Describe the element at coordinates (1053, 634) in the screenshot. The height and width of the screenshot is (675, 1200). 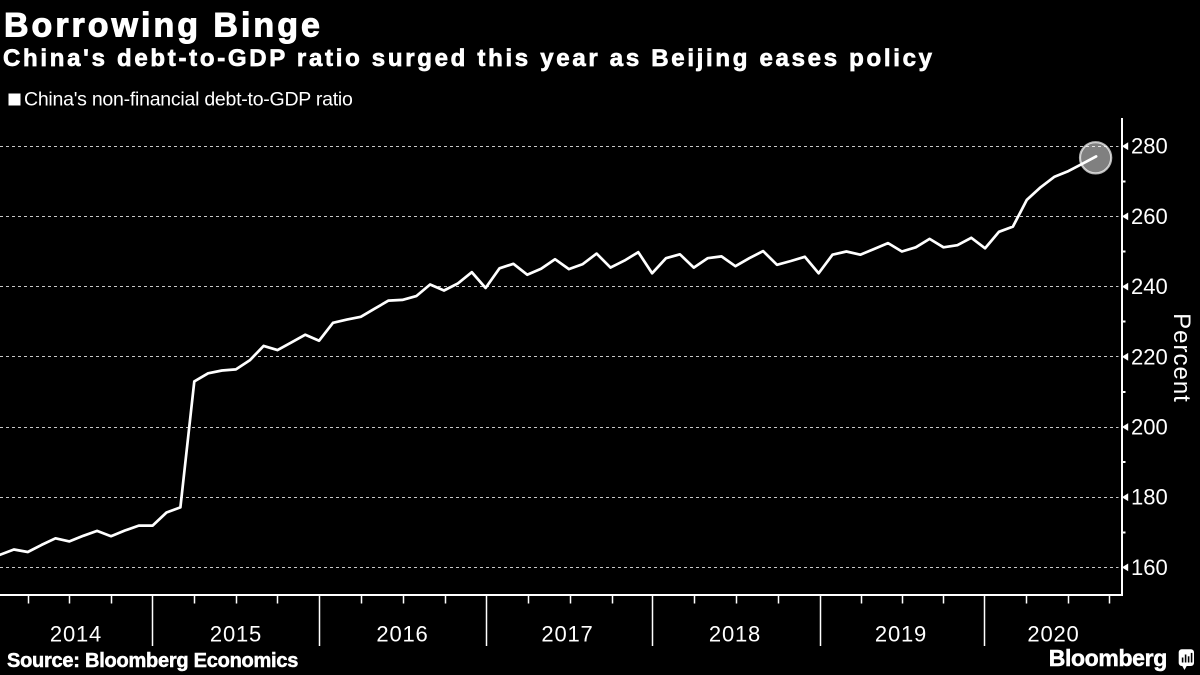
I see `svg-text: 2020` at that location.